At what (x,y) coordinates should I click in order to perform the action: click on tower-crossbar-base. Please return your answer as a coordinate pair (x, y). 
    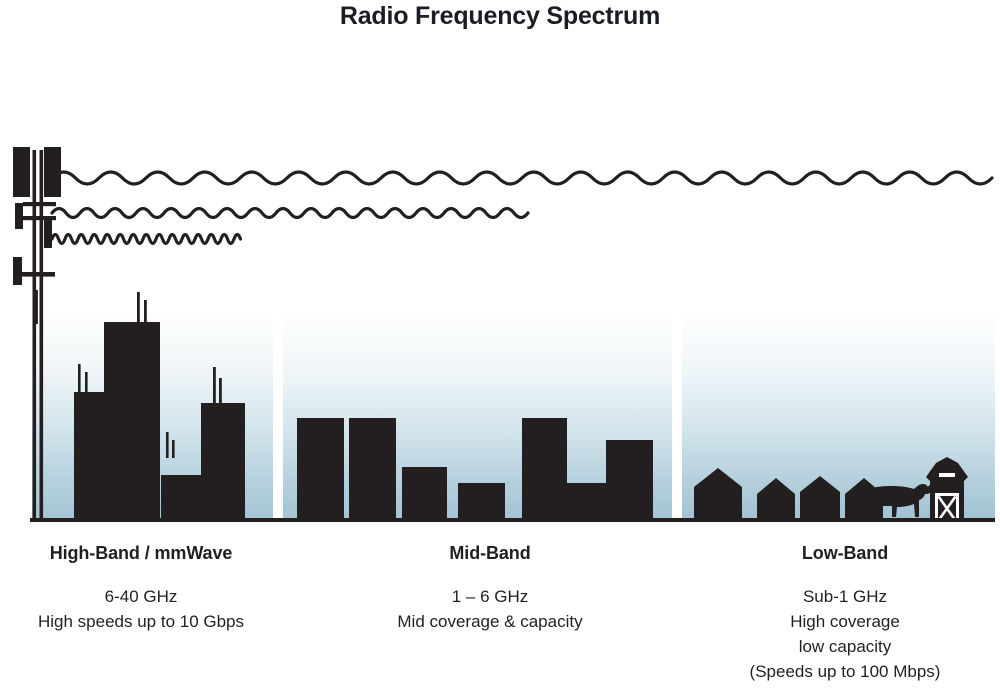
    Looking at the image, I should click on (36, 307).